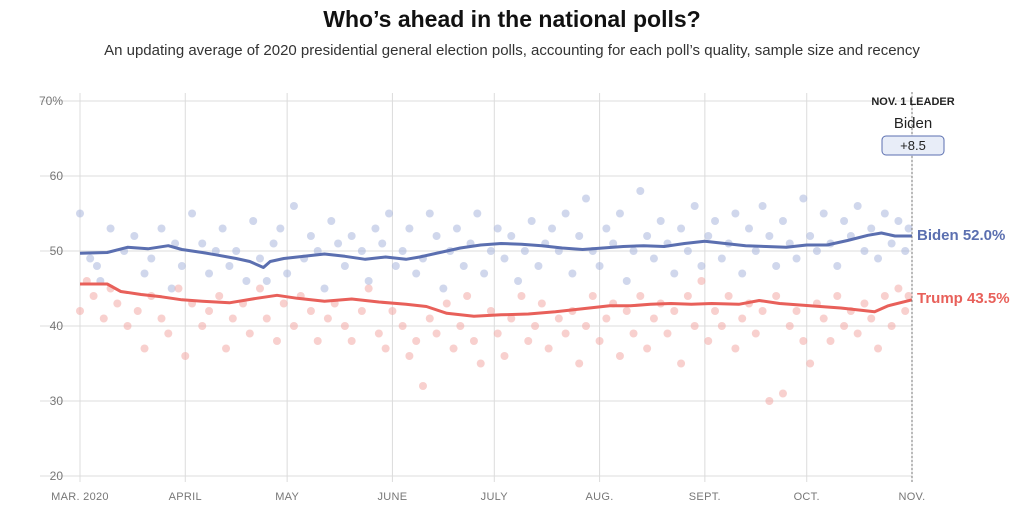 Image resolution: width=1024 pixels, height=520 pixels. What do you see at coordinates (57, 176) in the screenshot?
I see `y-tick-label: 60` at bounding box center [57, 176].